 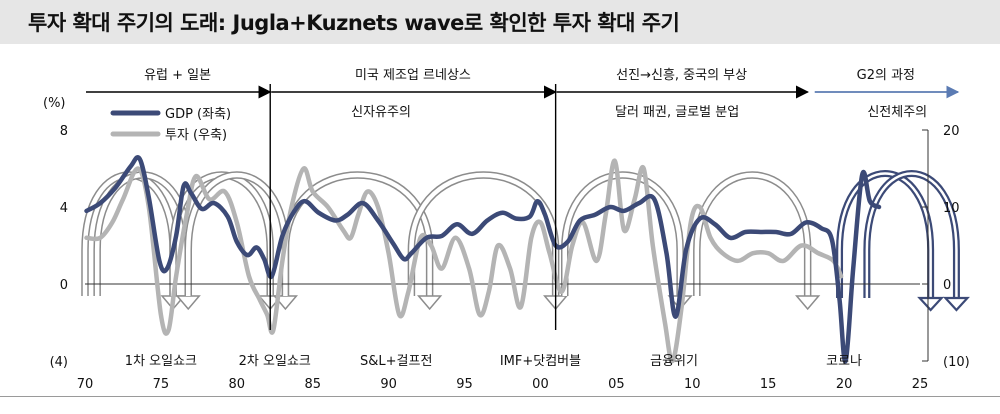 What do you see at coordinates (681, 75) in the screenshot?
I see `era-label: 선진→신흥, 중국의 부상` at bounding box center [681, 75].